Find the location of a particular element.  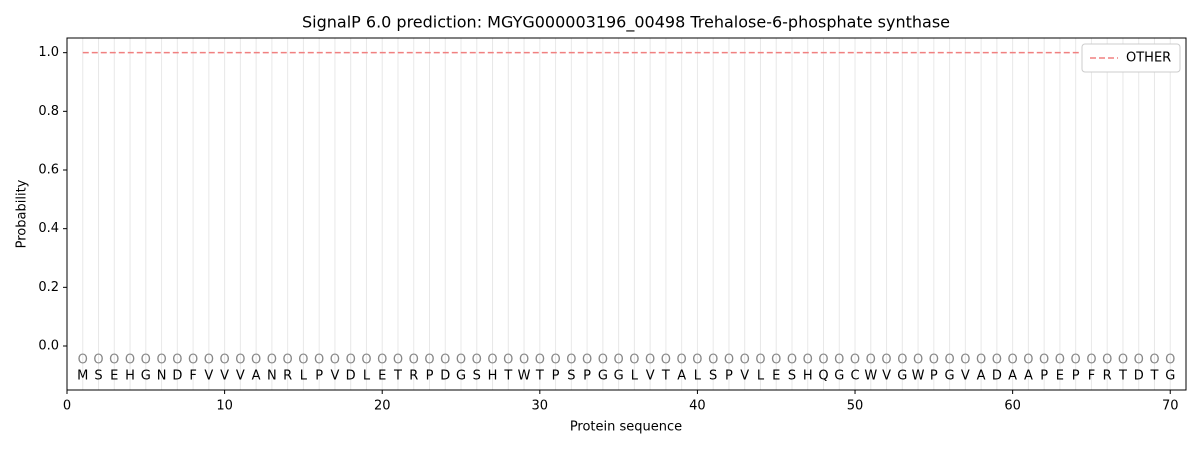

x-tick-label: 0 is located at coordinates (67, 406).